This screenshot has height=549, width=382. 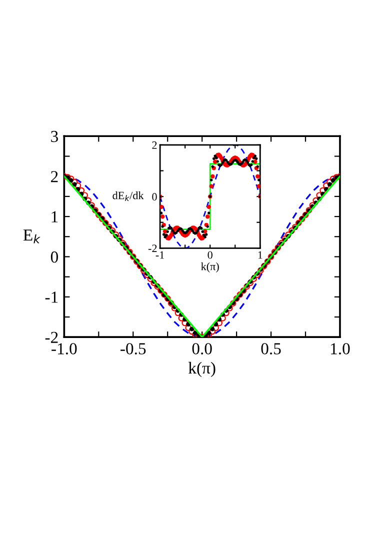 What do you see at coordinates (154, 197) in the screenshot?
I see `y-tick-label: 0` at bounding box center [154, 197].